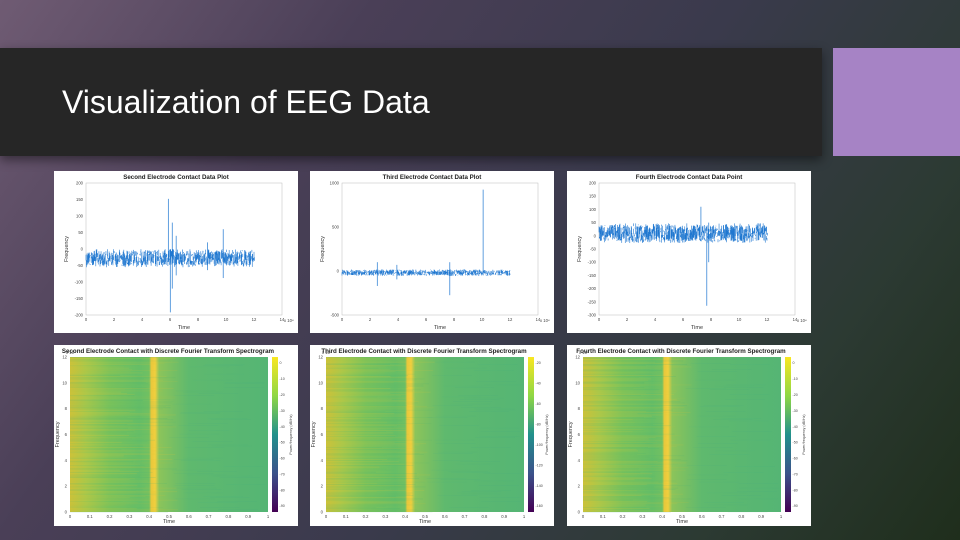  Describe the element at coordinates (336, 227) in the screenshot. I see `y-tick-label: 500` at that location.